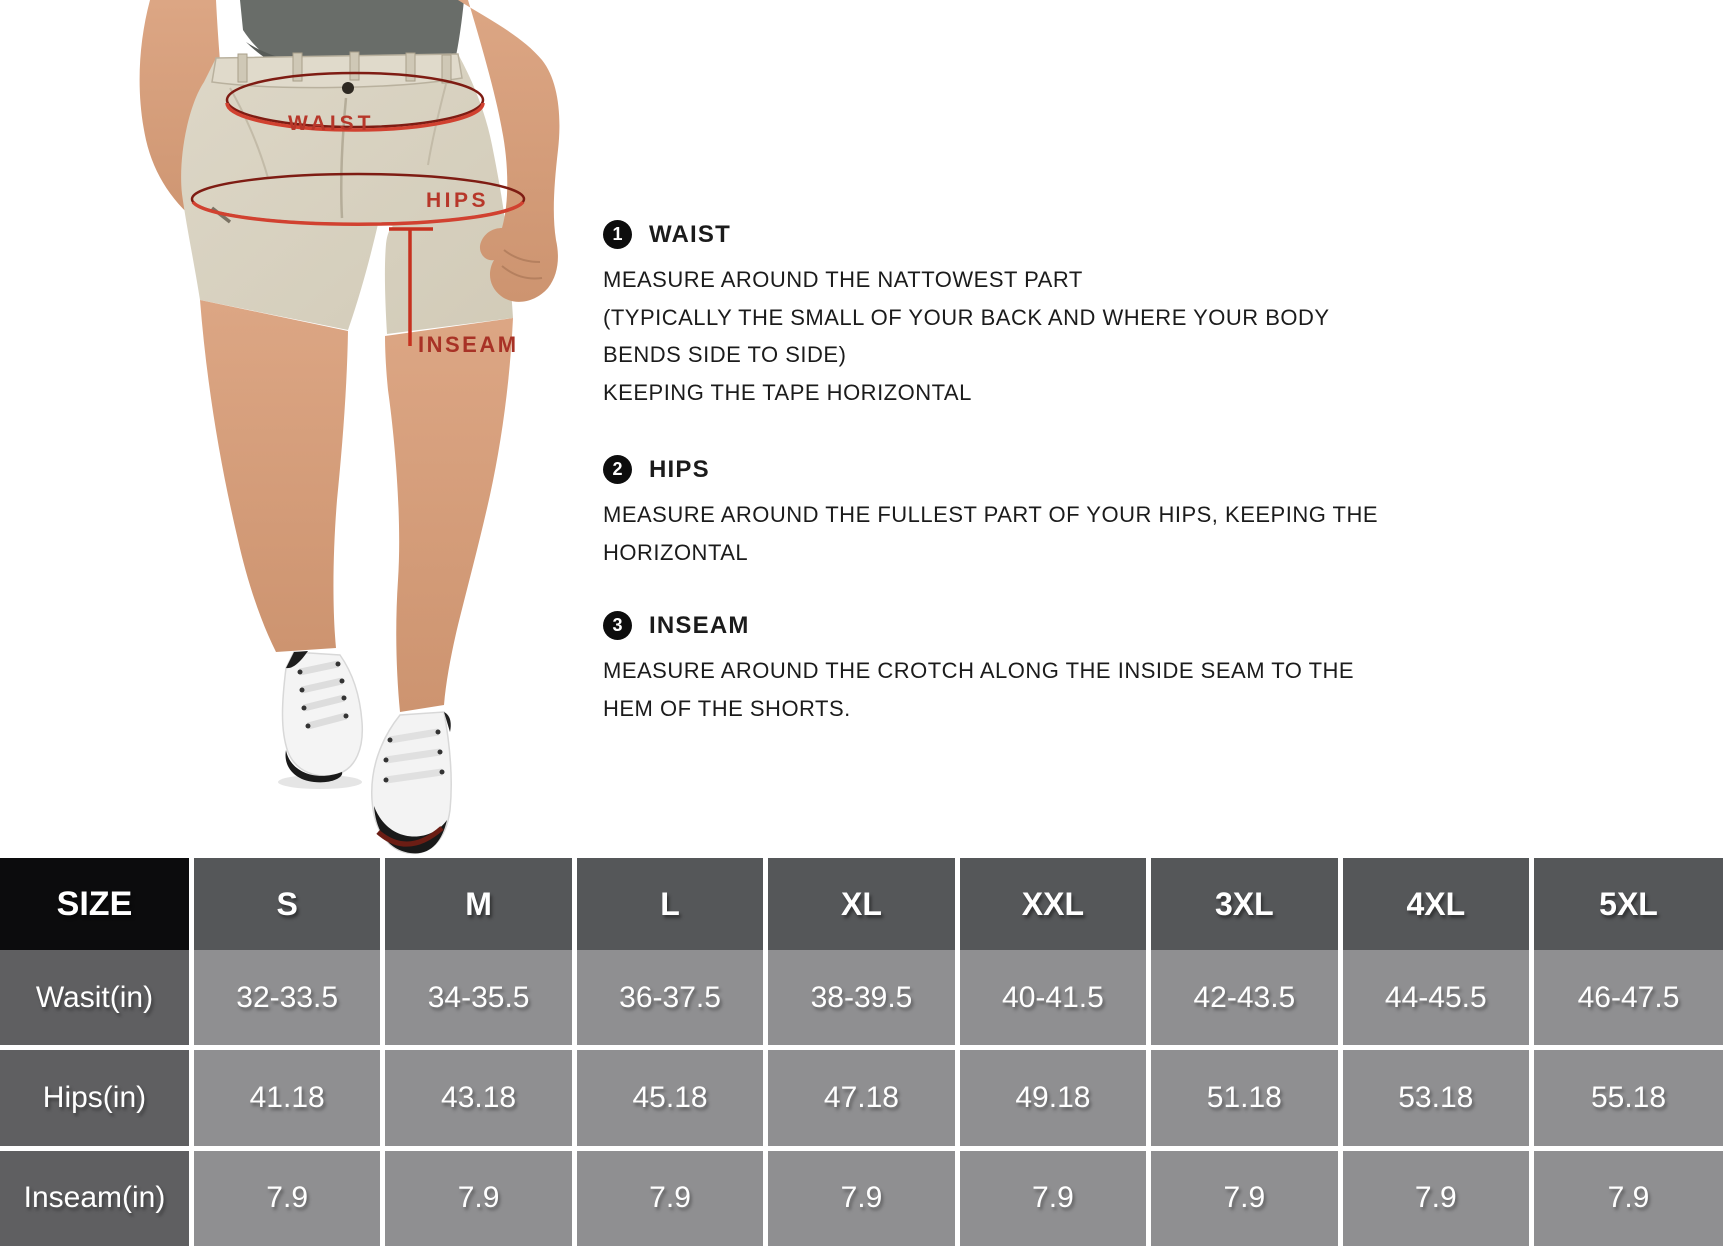  Describe the element at coordinates (410, 836) in the screenshot. I see `right-shoe-toe-red` at that location.